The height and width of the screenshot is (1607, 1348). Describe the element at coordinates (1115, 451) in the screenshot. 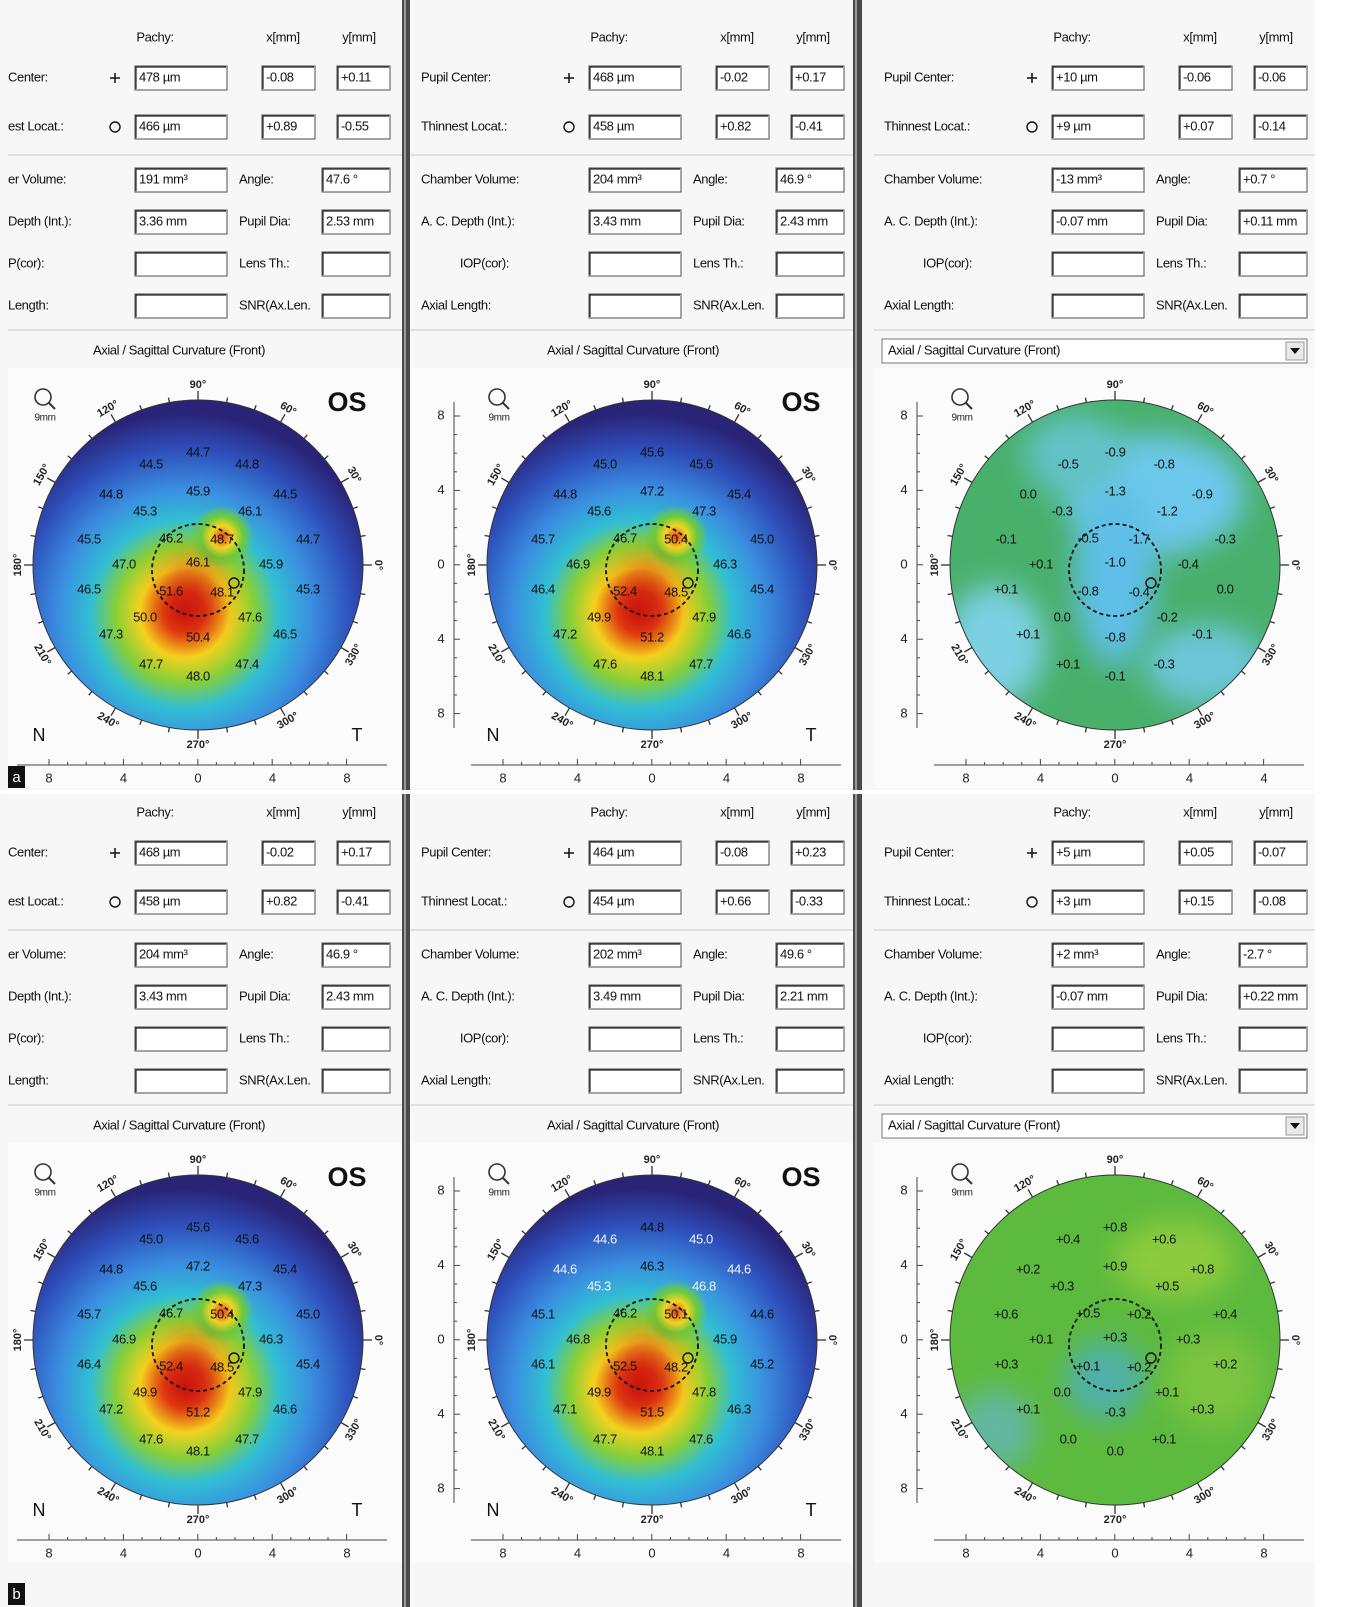

I see `map-value: -0.9` at that location.